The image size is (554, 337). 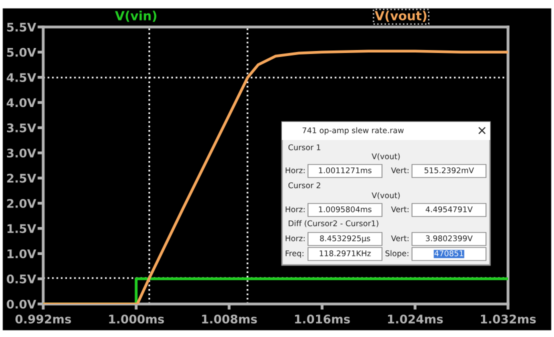 I want to click on text: V(vout), so click(x=400, y=16).